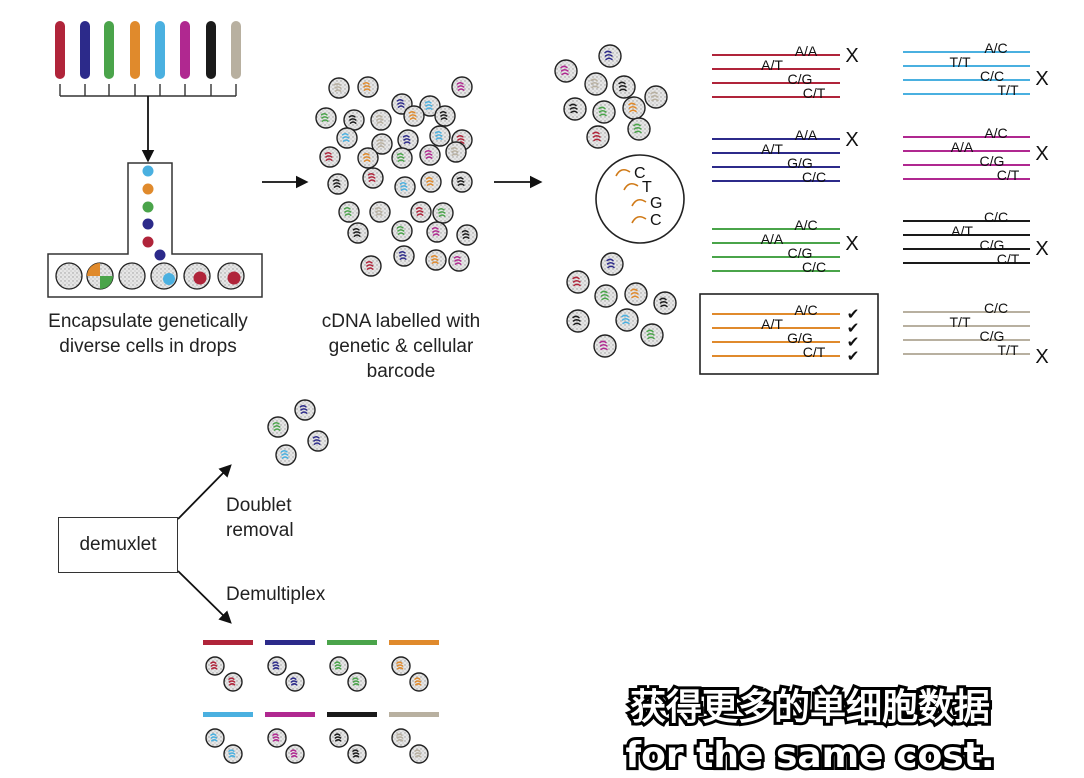 This screenshot has width=1084, height=778. I want to click on genotype-group-7: A/CA/TG/GC/T✔✔✔✔, so click(785, 333).